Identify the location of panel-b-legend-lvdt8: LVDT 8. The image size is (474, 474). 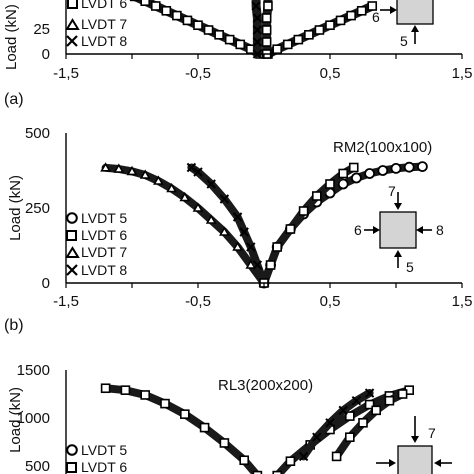
(104, 270).